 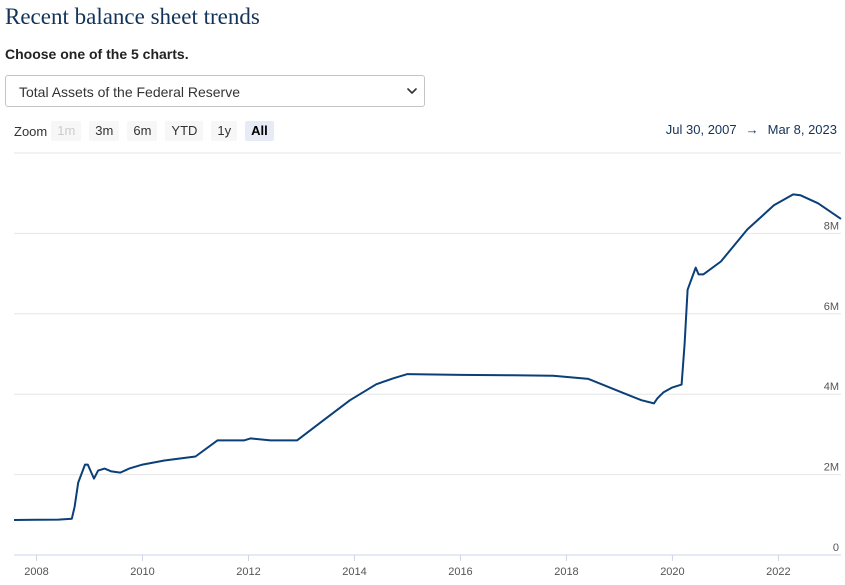 What do you see at coordinates (566, 572) in the screenshot?
I see `x-tick-label: 2018` at bounding box center [566, 572].